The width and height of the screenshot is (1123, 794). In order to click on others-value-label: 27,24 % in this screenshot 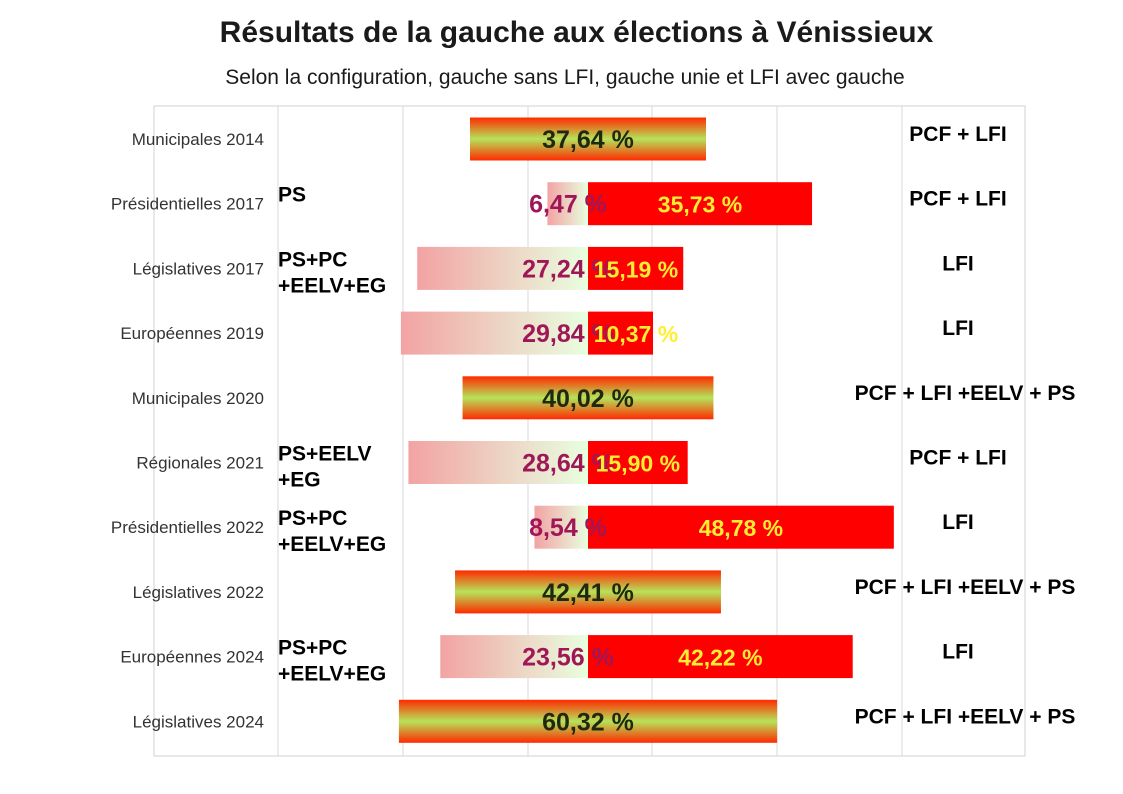, I will do `click(568, 269)`.